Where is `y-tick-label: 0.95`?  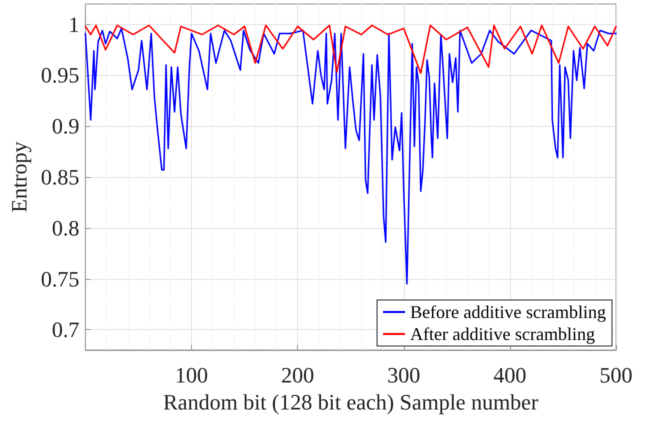
y-tick-label: 0.95 is located at coordinates (60, 75).